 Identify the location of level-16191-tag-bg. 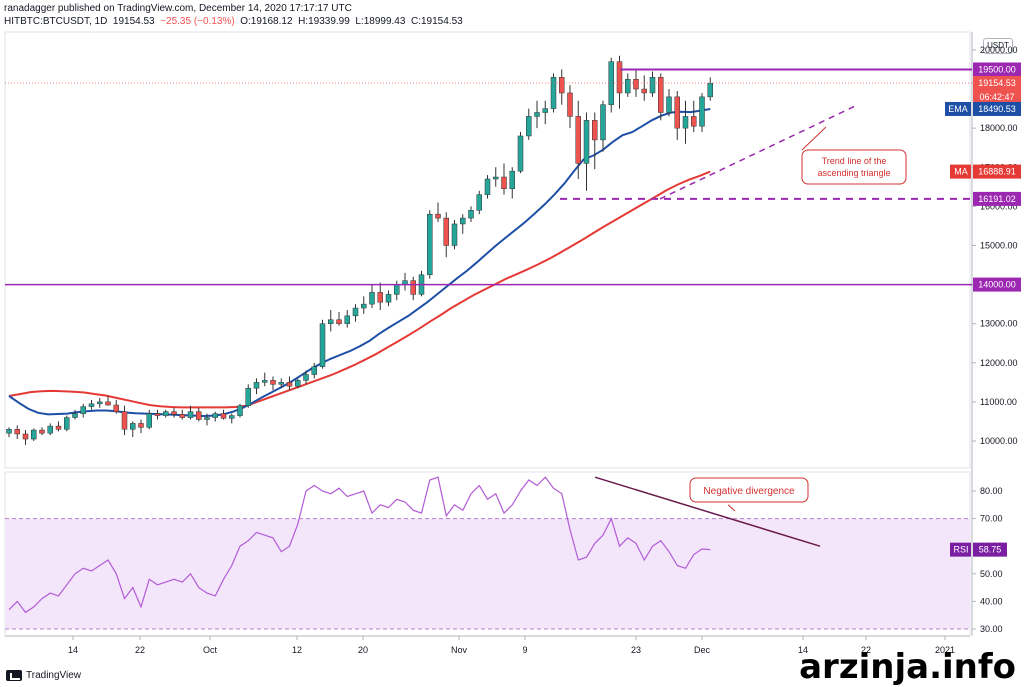
(997, 198).